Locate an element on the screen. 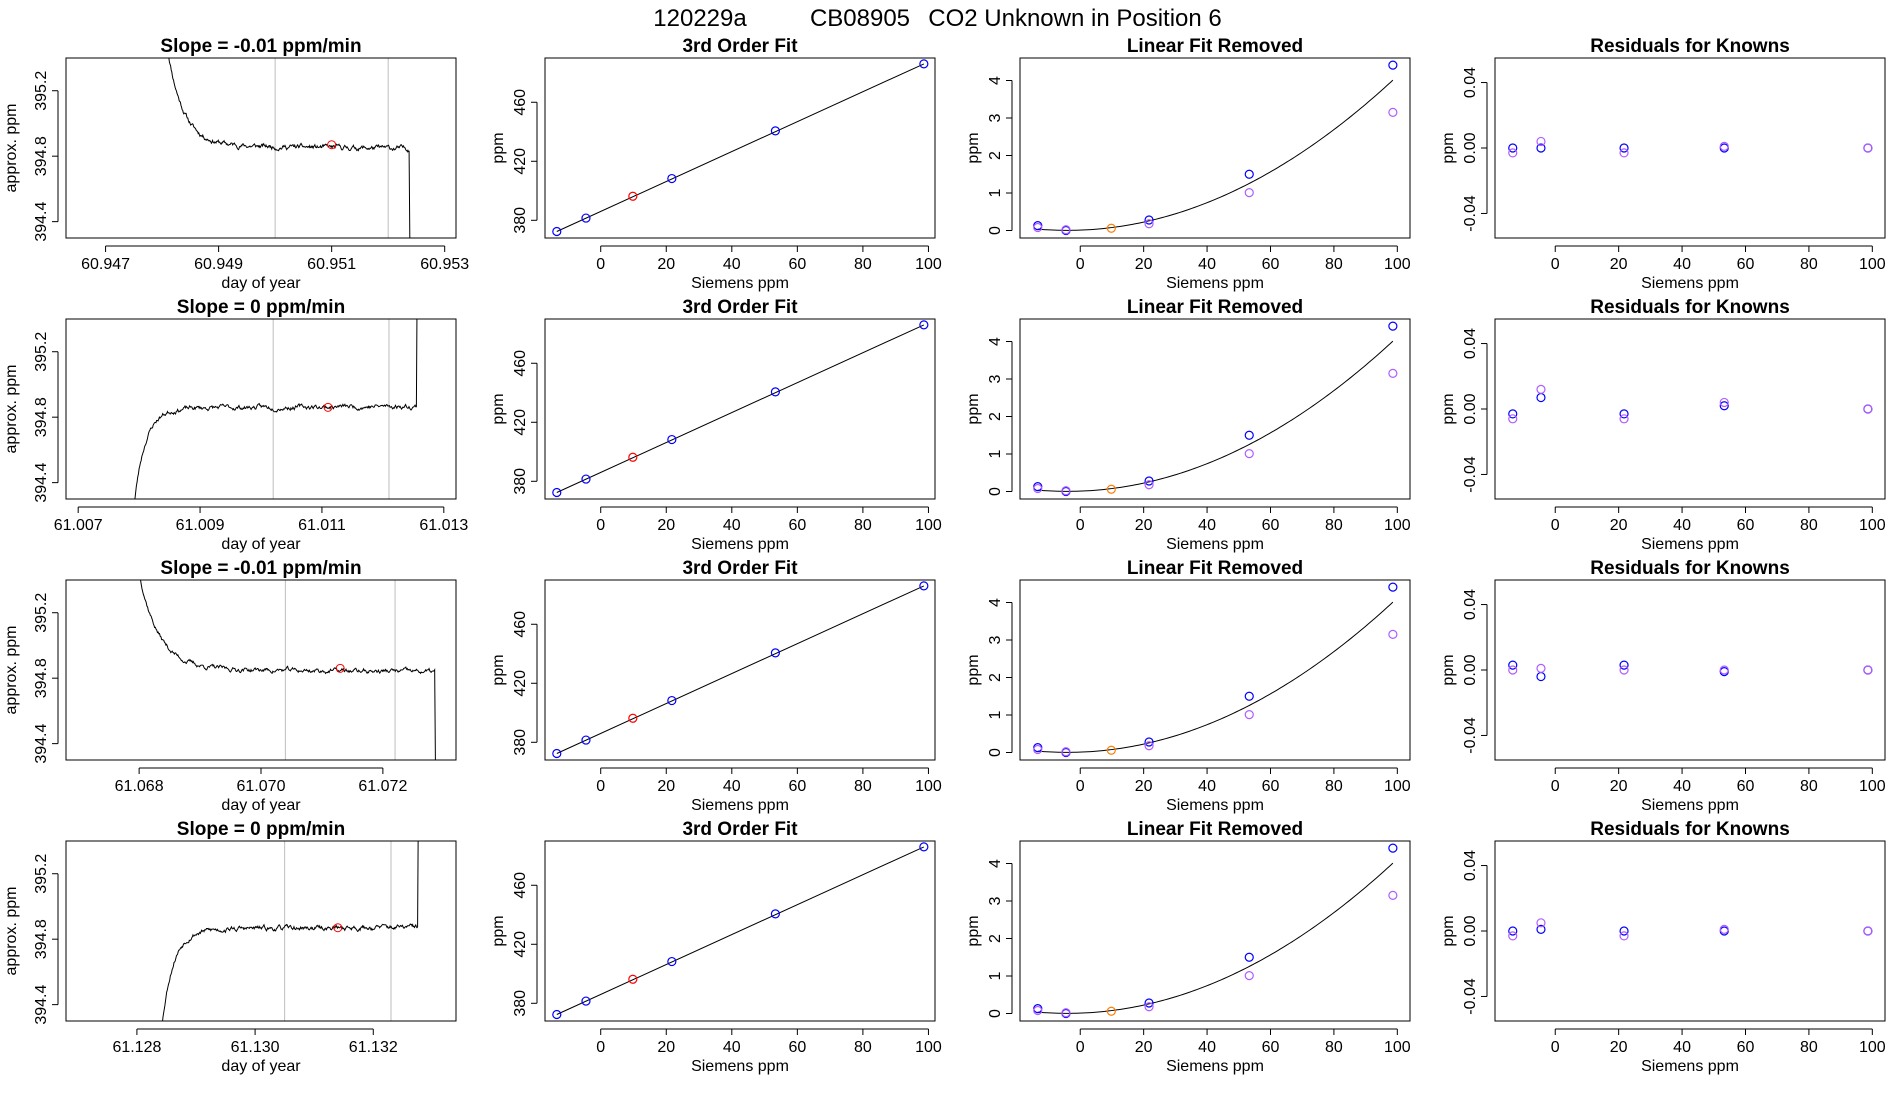 The width and height of the screenshot is (1900, 1100). y-tick-label: 0.04 is located at coordinates (1470, 82).